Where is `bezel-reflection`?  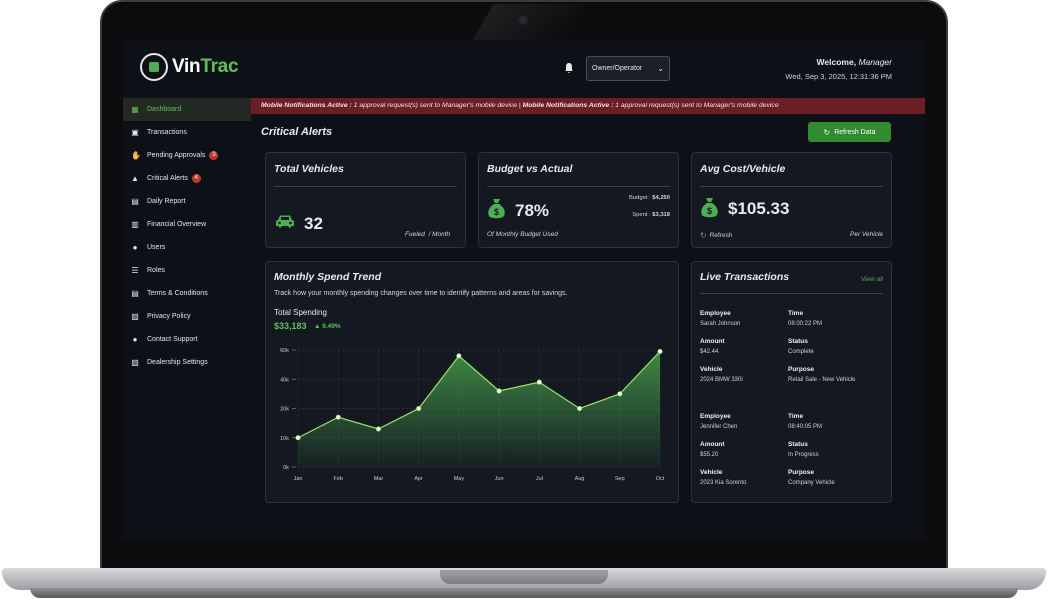 bezel-reflection is located at coordinates (529, 24).